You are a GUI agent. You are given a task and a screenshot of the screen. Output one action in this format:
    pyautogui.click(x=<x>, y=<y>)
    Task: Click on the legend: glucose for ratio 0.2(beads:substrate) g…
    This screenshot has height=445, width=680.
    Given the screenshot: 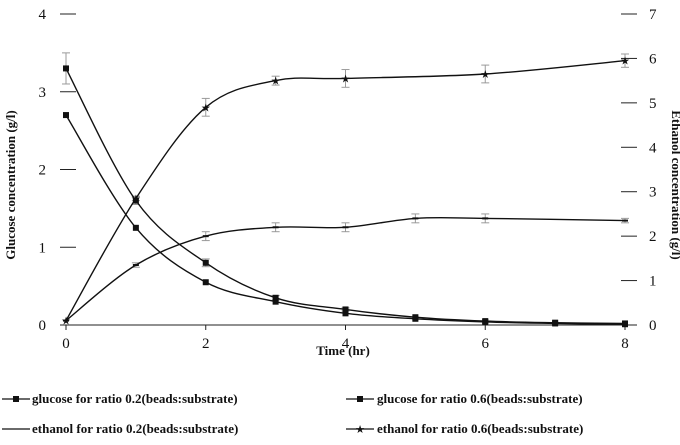 What is the action you would take?
    pyautogui.click(x=292, y=413)
    